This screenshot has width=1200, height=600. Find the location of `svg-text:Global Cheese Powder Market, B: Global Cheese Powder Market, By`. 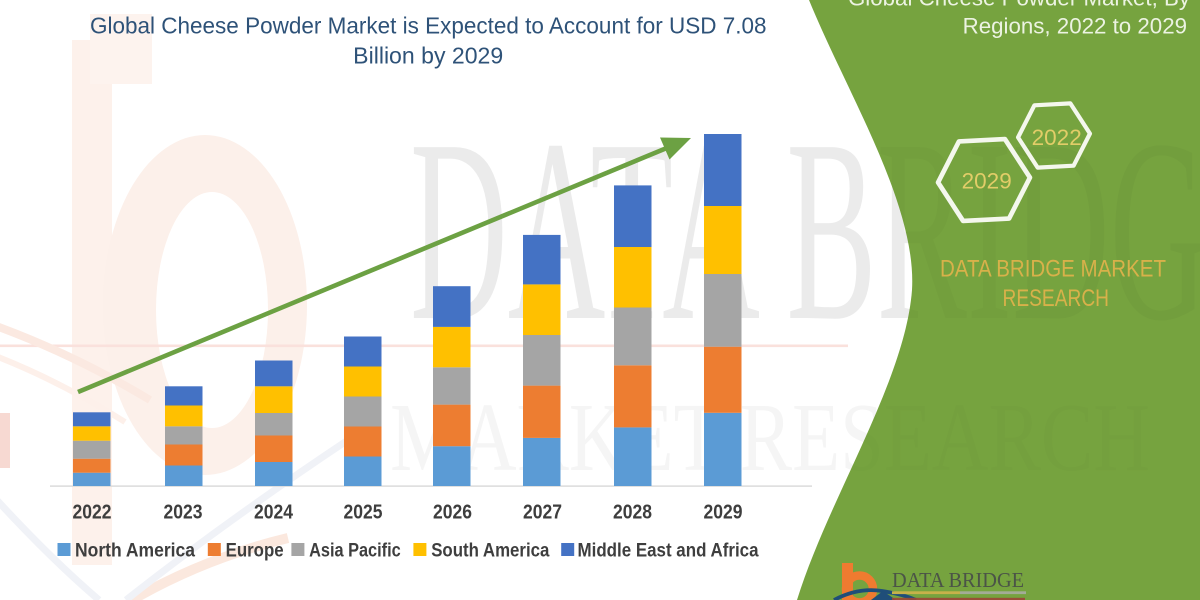

svg-text:Global Cheese Powder Market, B: Global Cheese Powder Market, By is located at coordinates (1019, 5).